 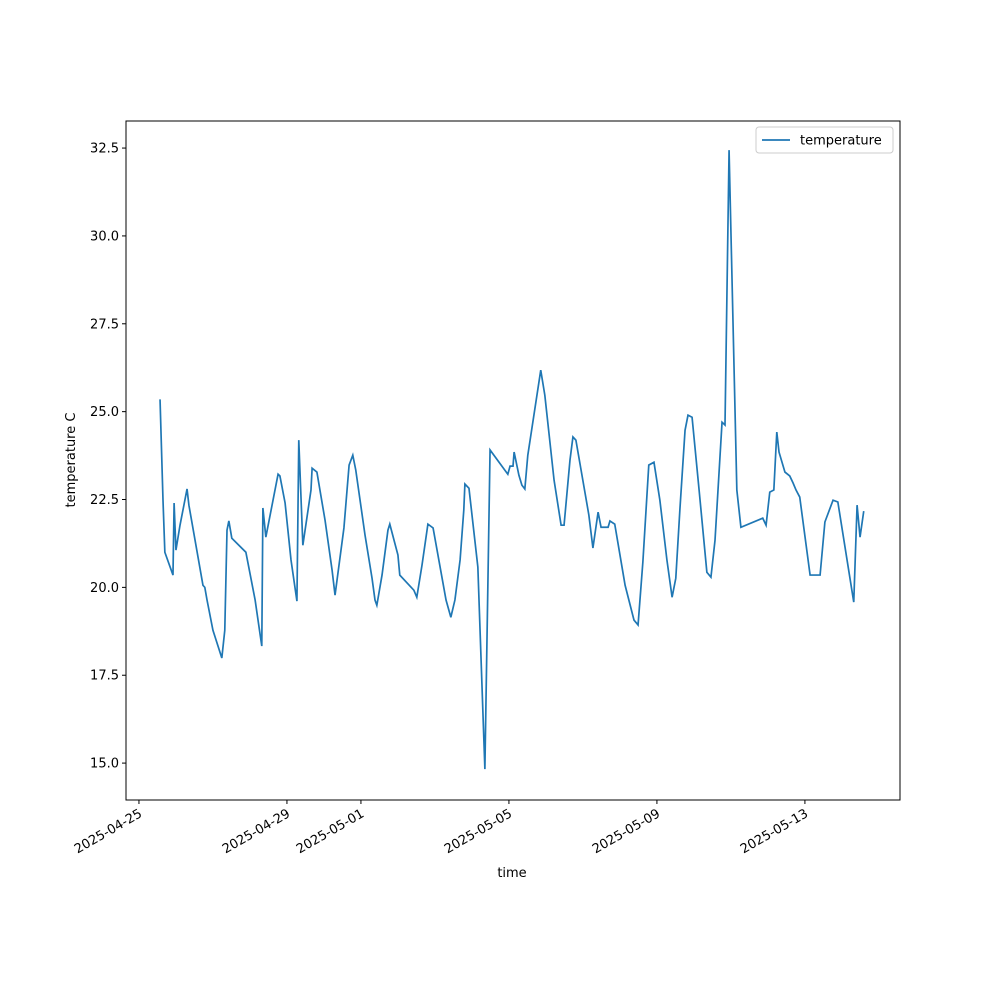 I want to click on x-axis-label: time, so click(x=511, y=873).